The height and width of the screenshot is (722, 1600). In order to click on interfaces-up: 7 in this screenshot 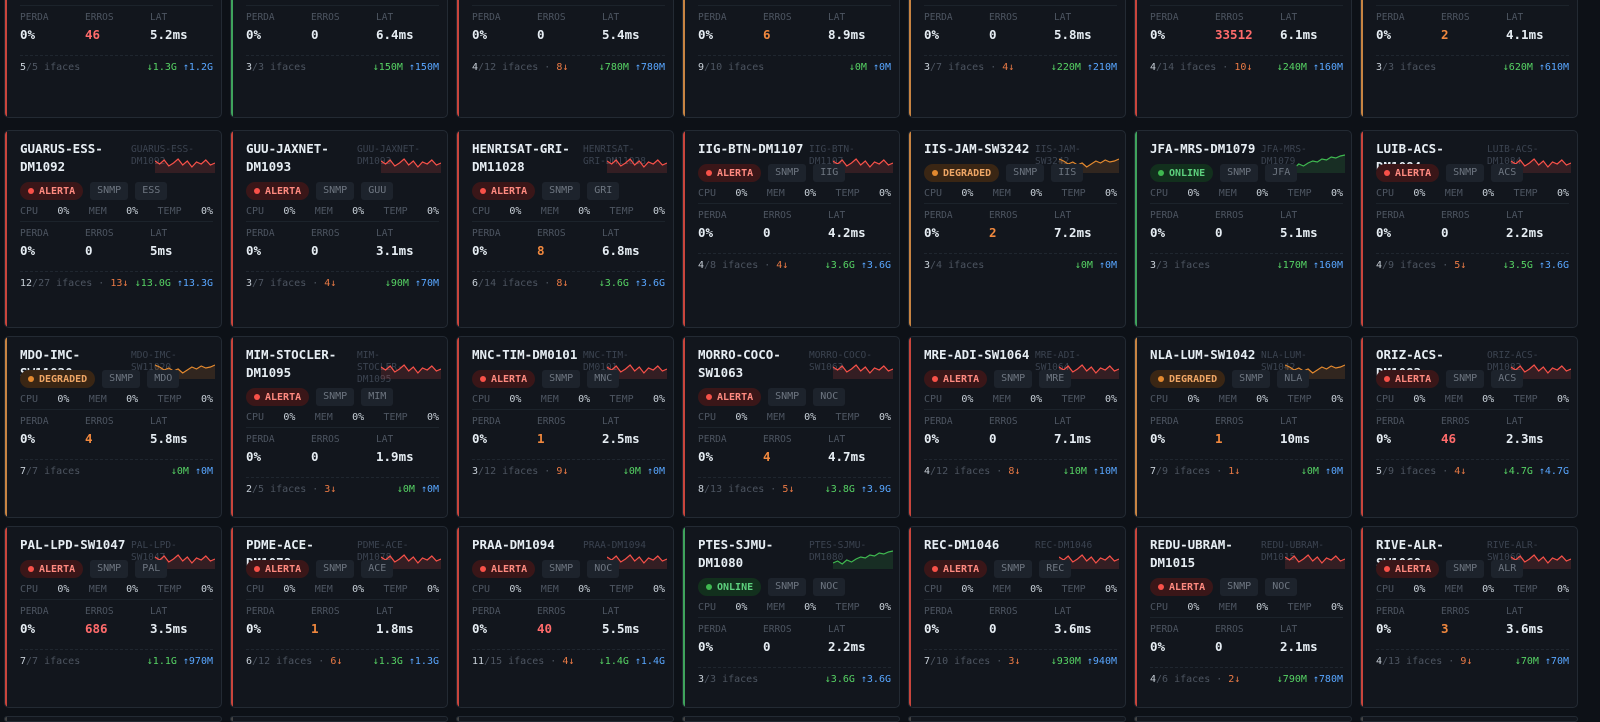, I will do `click(23, 661)`.